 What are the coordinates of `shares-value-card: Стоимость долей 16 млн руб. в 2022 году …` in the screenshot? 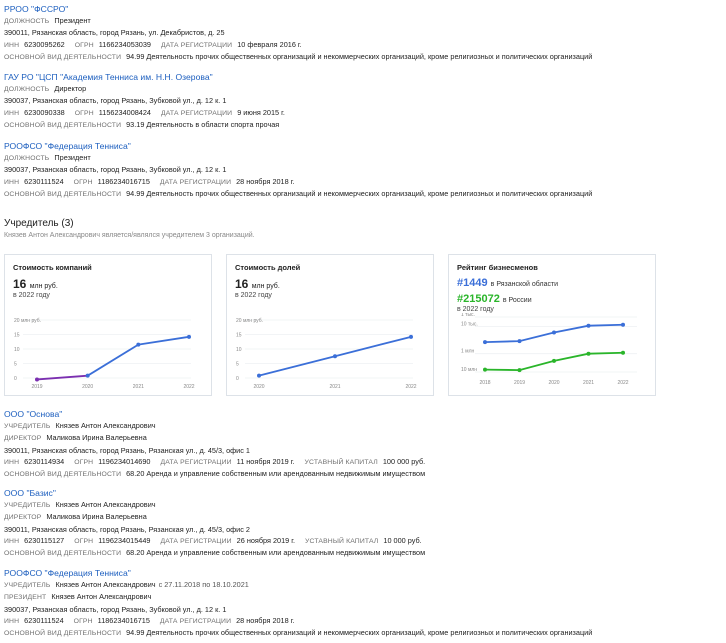 It's located at (330, 325).